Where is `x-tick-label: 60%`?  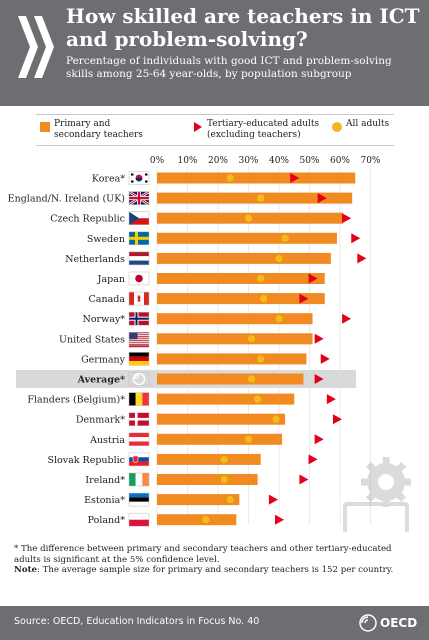
x-tick-label: 60% is located at coordinates (340, 161).